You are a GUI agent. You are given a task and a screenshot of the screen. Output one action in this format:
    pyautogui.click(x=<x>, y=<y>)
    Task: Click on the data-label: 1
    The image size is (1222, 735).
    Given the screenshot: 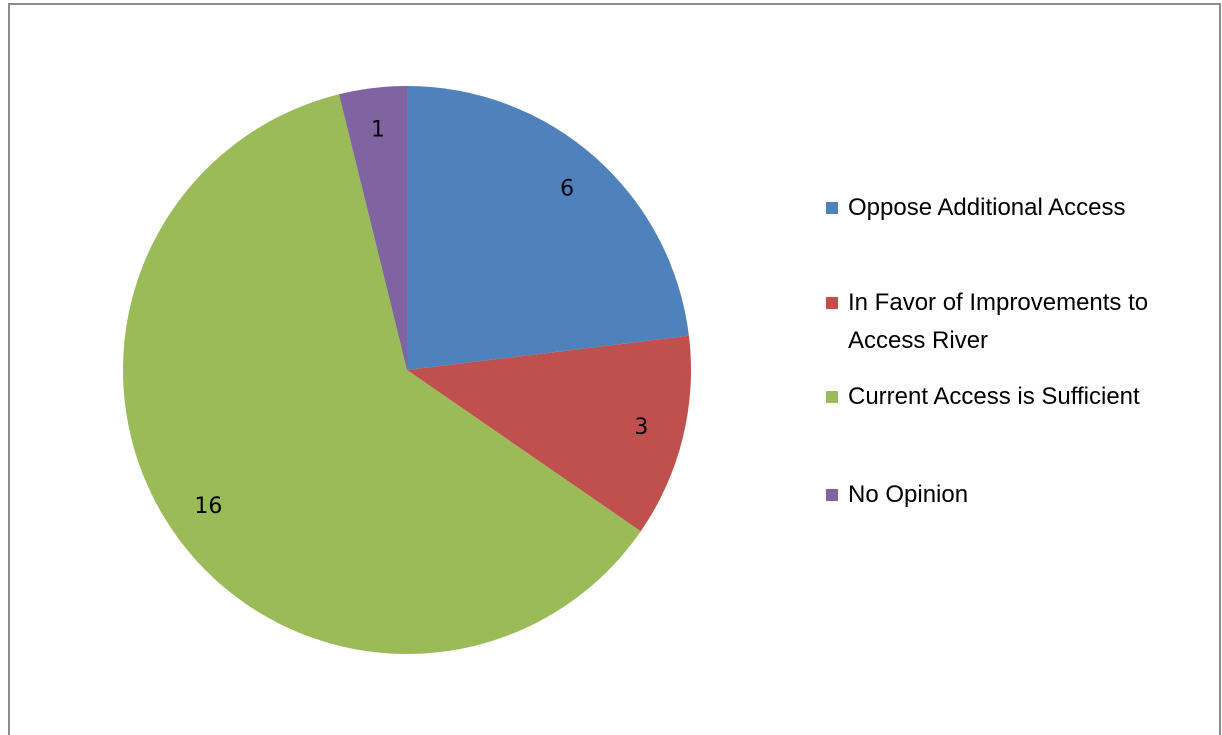 What is the action you would take?
    pyautogui.click(x=378, y=129)
    